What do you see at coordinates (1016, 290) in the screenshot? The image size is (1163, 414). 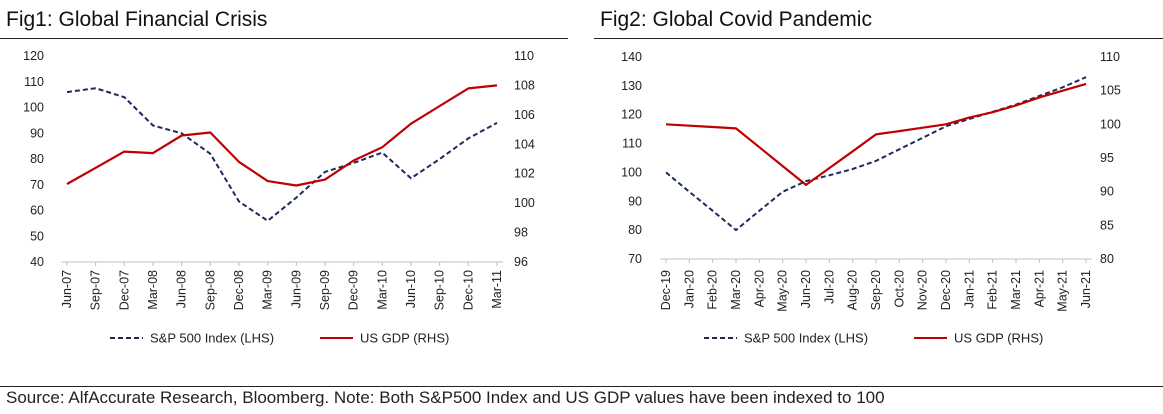 I see `x-tick-label: Mar-21` at bounding box center [1016, 290].